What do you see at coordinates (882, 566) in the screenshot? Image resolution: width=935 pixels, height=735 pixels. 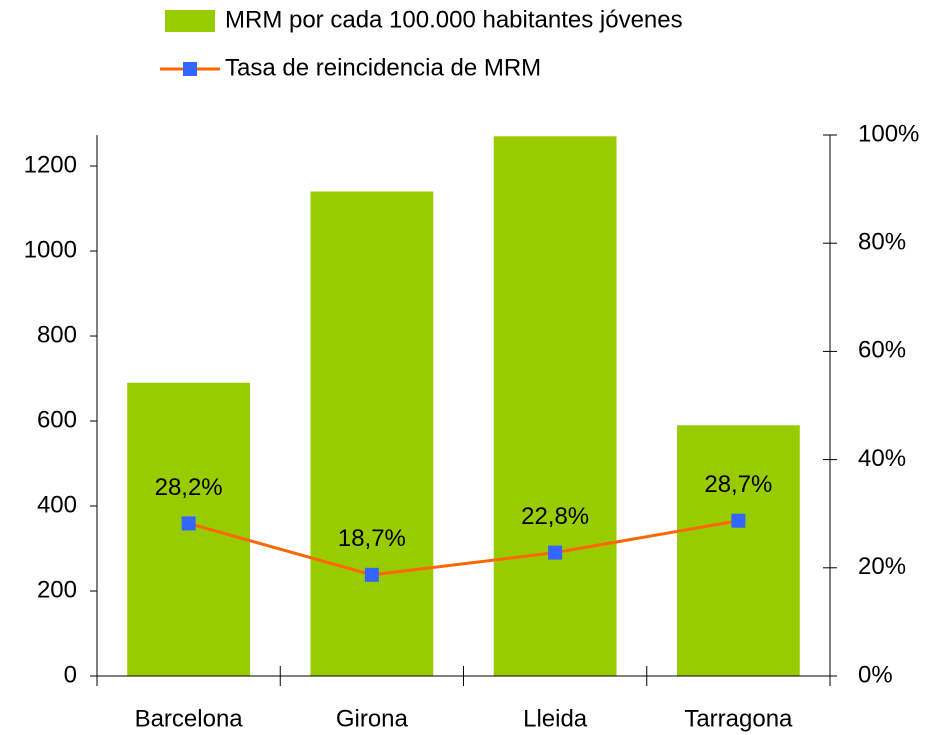 I see `y2-tick-label: 20%` at bounding box center [882, 566].